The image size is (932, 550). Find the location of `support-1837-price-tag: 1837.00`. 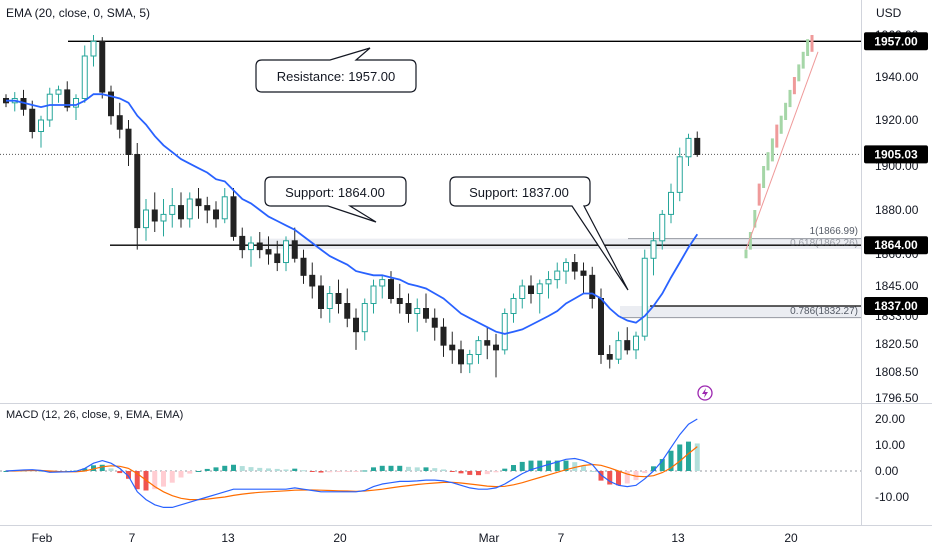

support-1837-price-tag: 1837.00 is located at coordinates (896, 306).